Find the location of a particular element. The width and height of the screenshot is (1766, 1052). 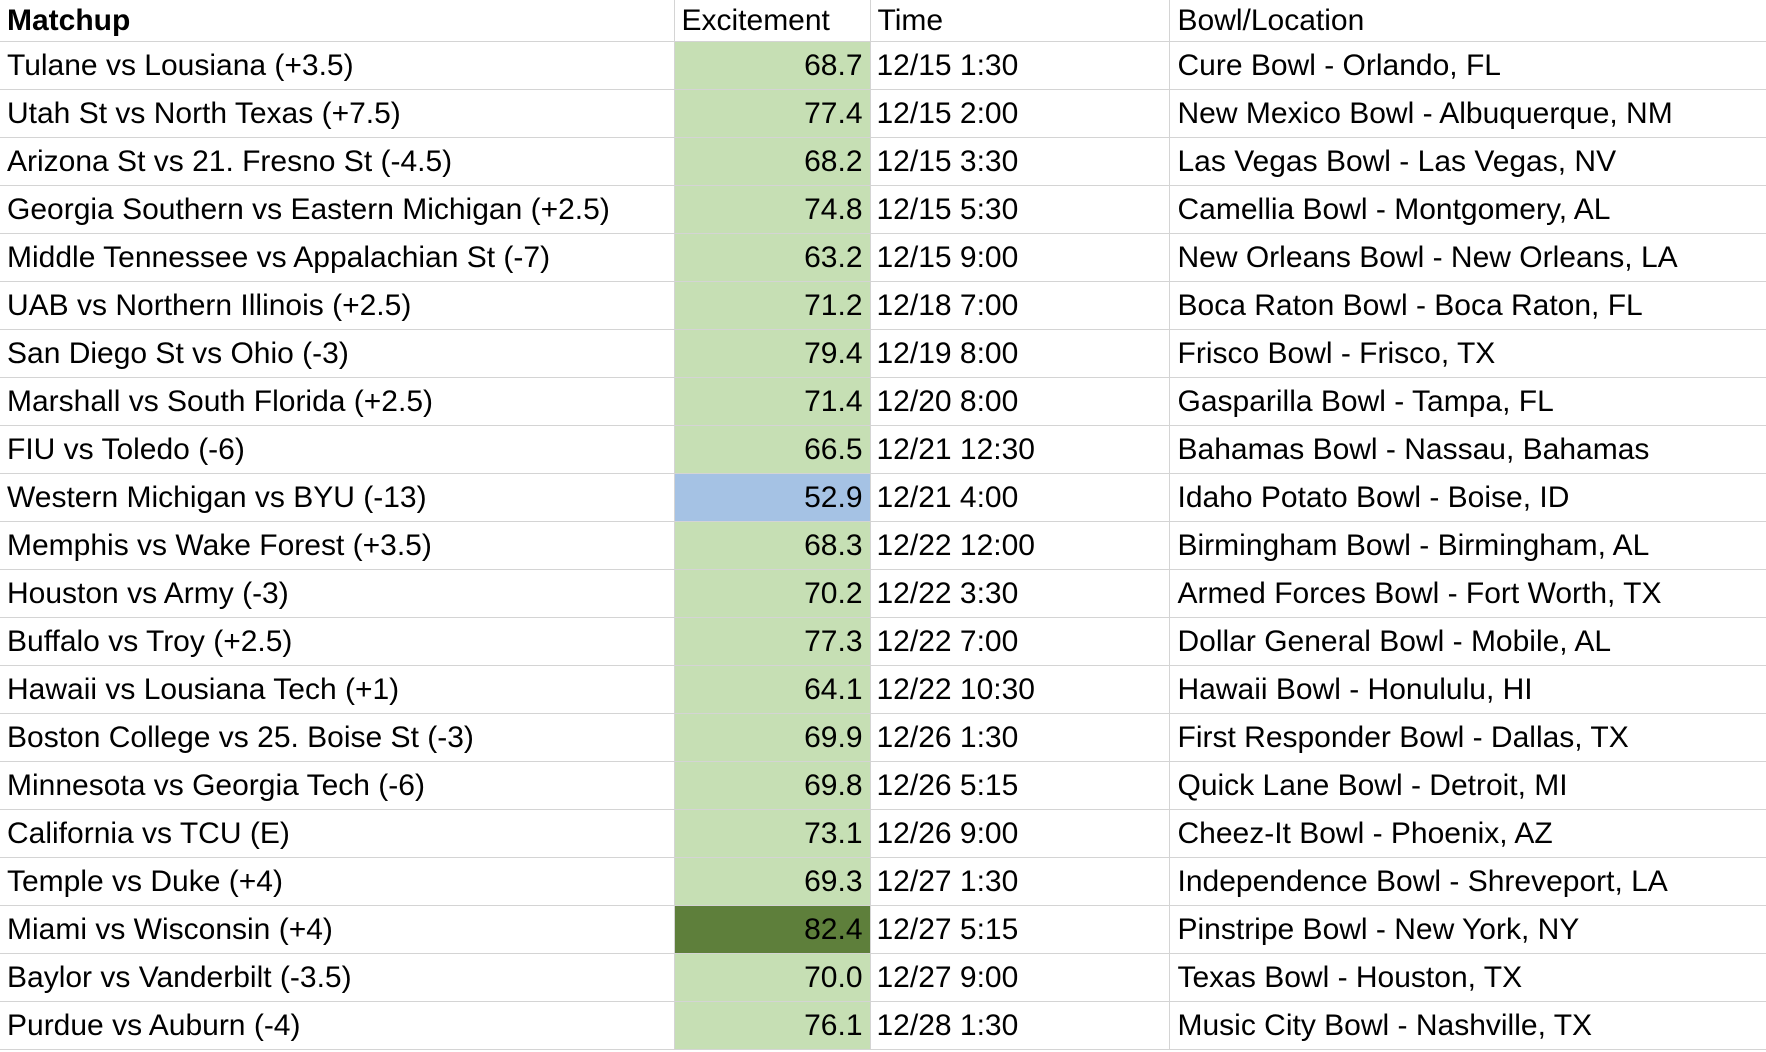

cell-matchup: Western Michigan vs BYU (-13) is located at coordinates (337, 497).